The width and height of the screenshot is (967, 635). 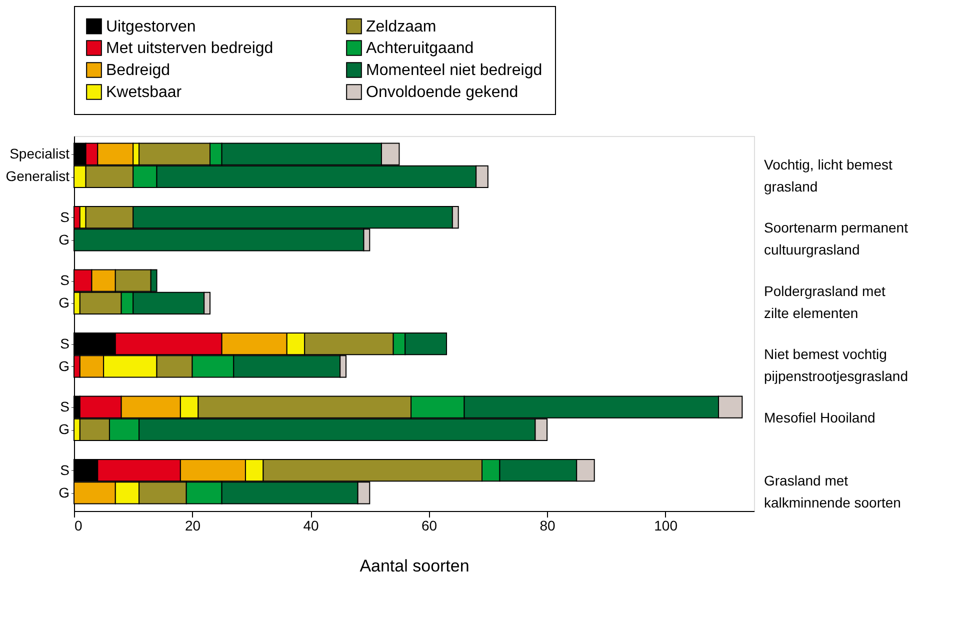 What do you see at coordinates (420, 48) in the screenshot?
I see `legend-label: Achteruitgaand` at bounding box center [420, 48].